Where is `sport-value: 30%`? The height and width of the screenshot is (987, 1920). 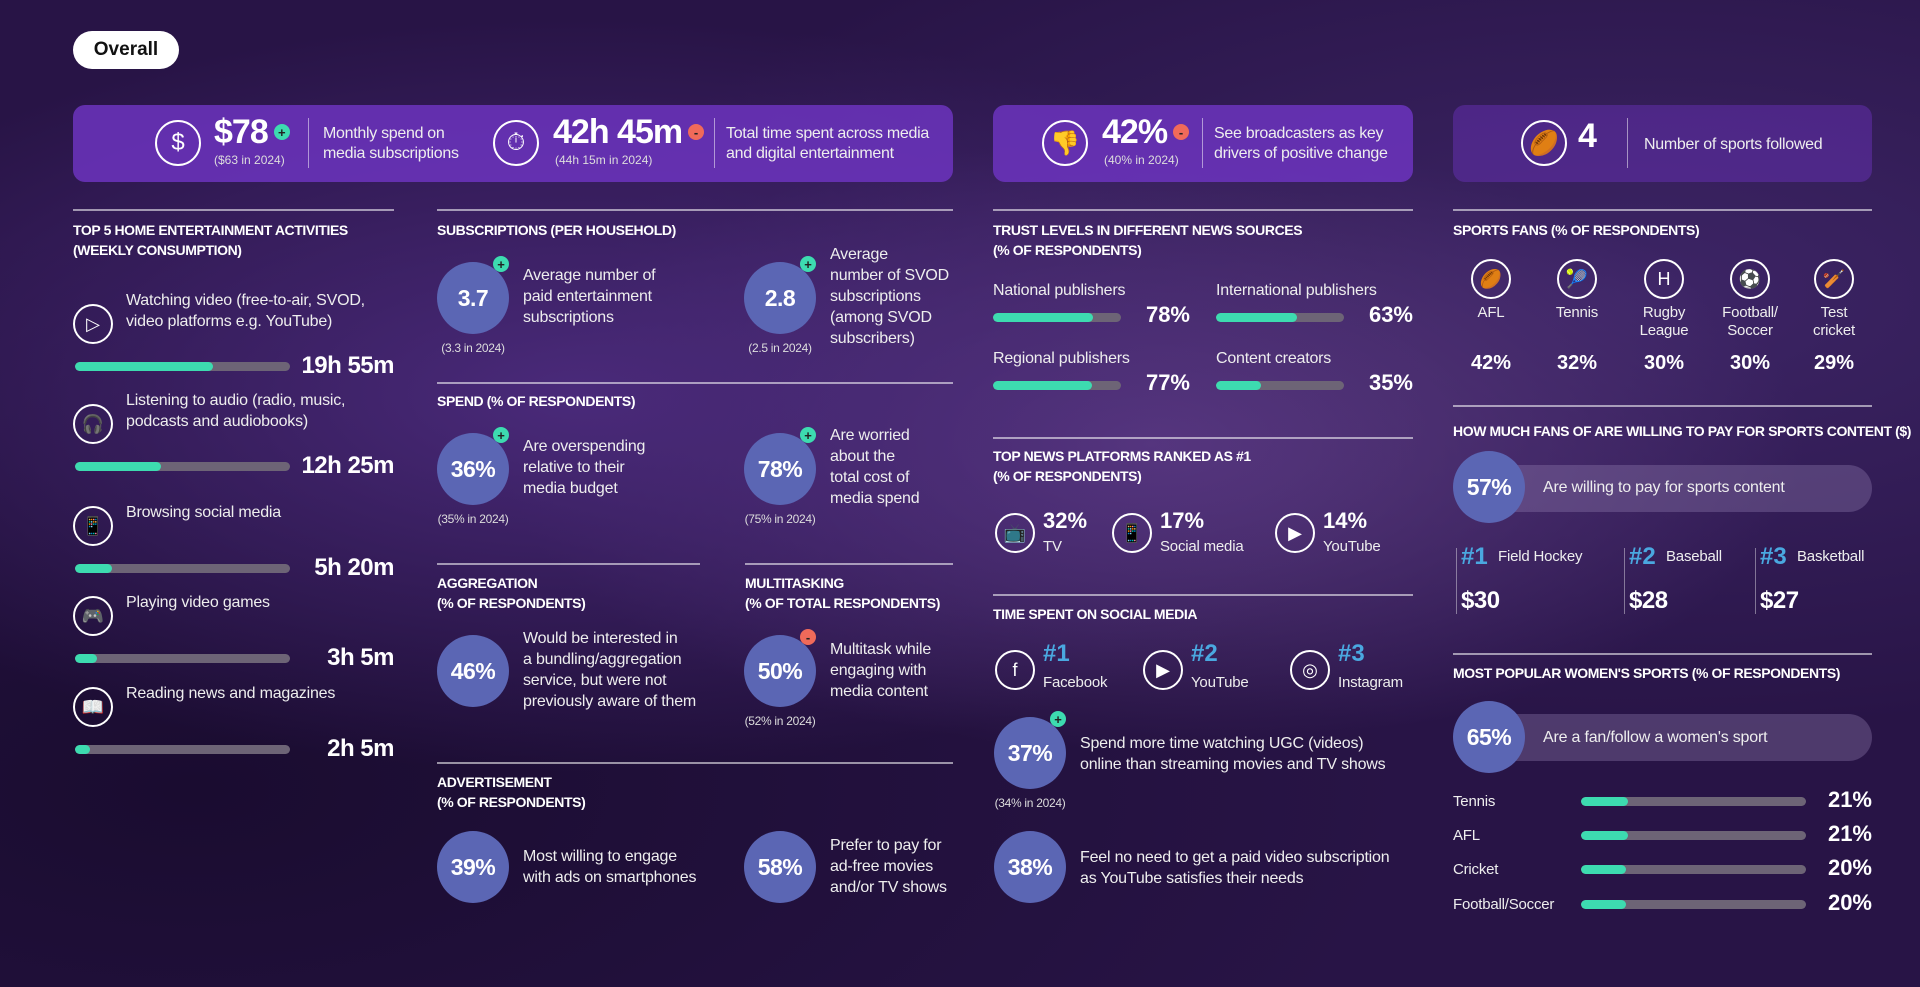 sport-value: 30% is located at coordinates (1664, 363).